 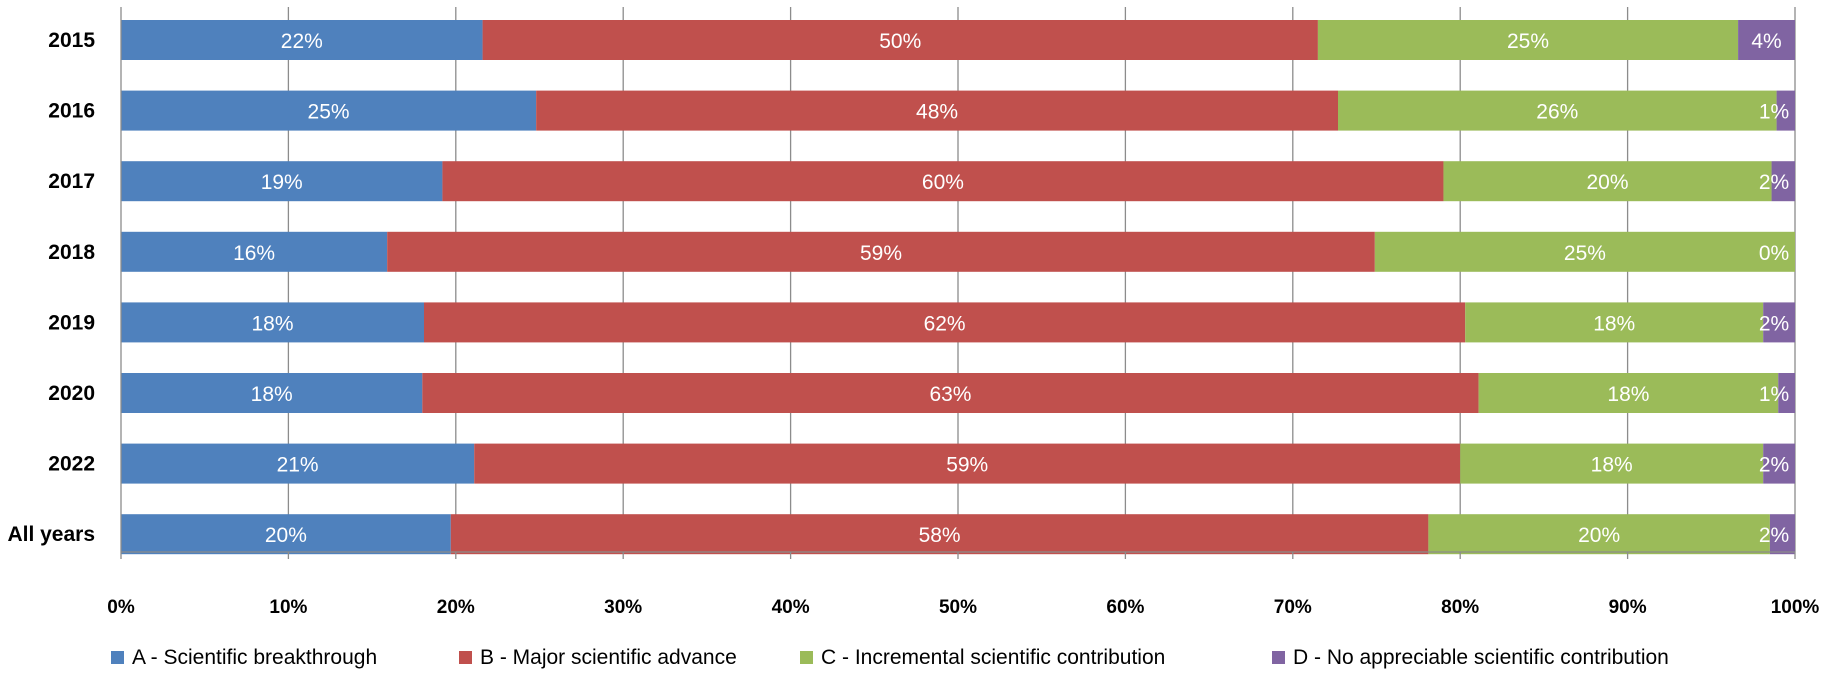 I want to click on category-label: 2018, so click(x=71, y=252).